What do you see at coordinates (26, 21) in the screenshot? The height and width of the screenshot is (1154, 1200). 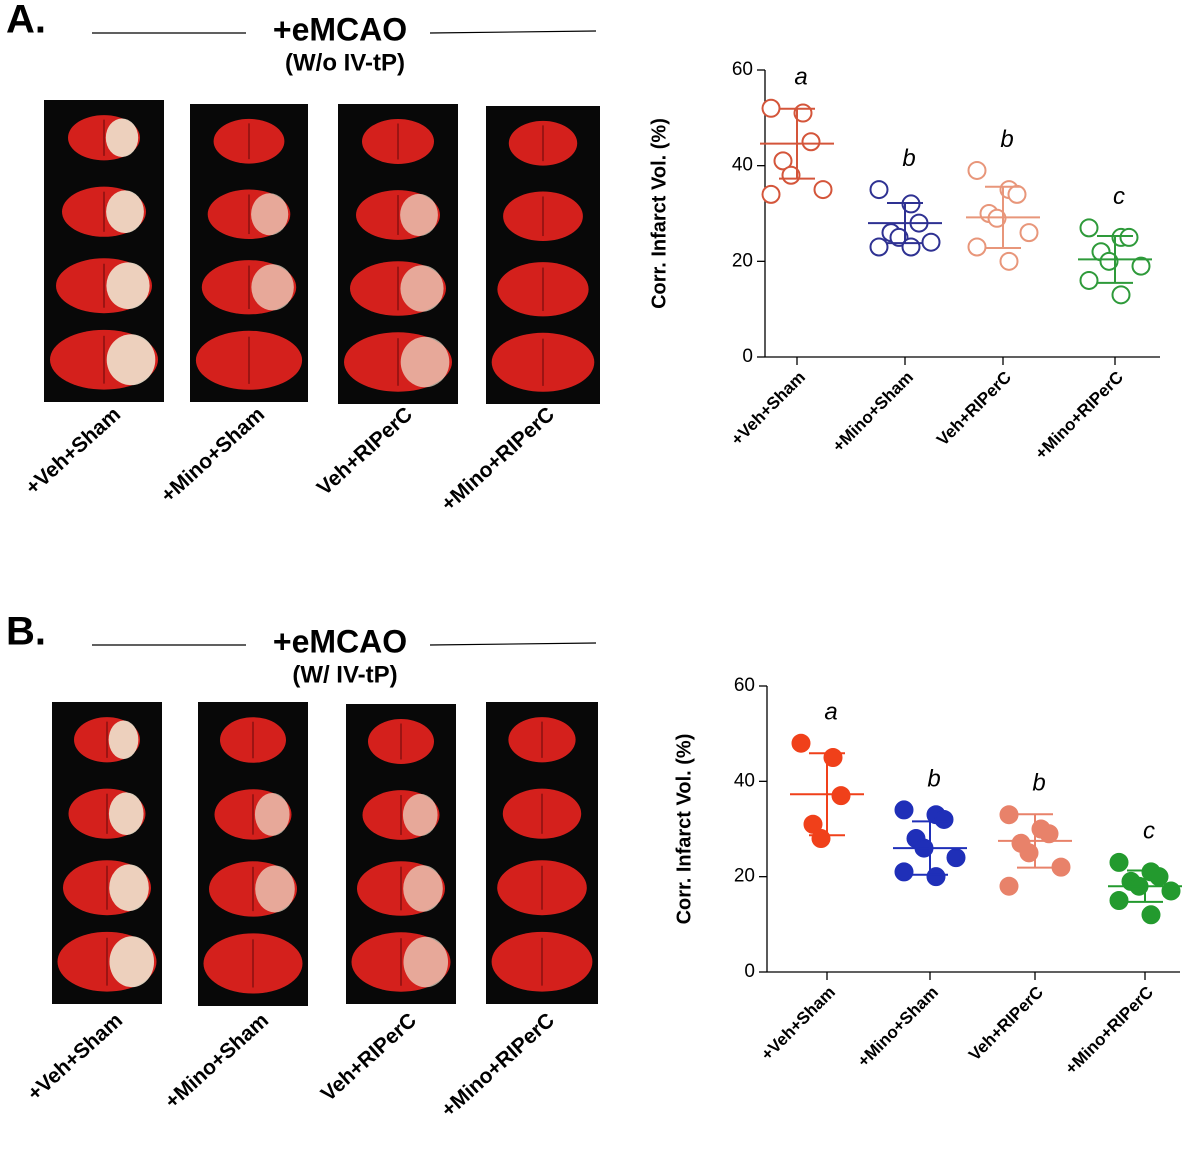 I see `panel-label: A.` at bounding box center [26, 21].